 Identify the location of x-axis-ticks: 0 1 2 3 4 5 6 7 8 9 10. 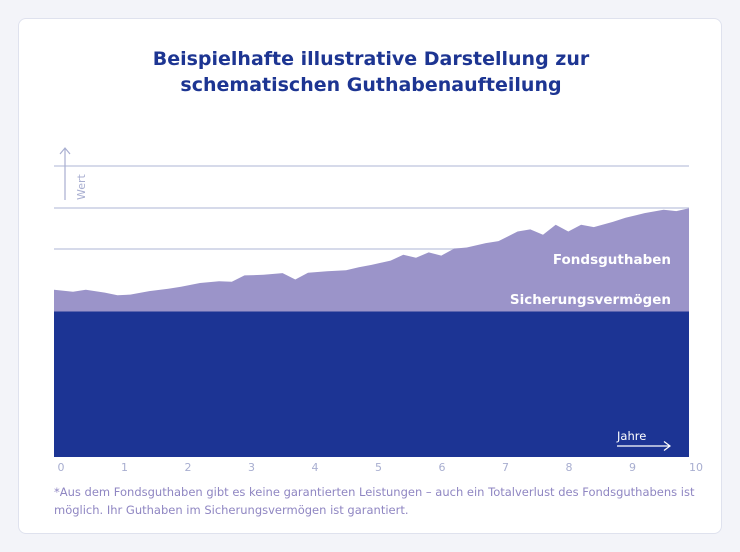
(381, 467).